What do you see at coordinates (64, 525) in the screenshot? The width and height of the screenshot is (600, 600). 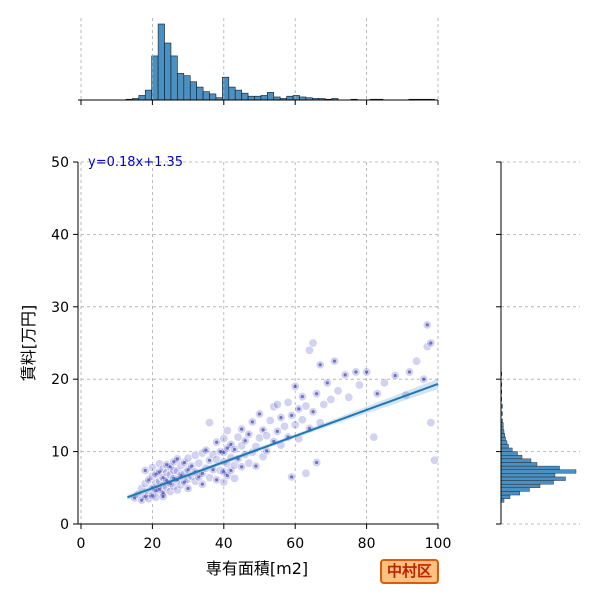 I see `y-tick-label: 0` at bounding box center [64, 525].